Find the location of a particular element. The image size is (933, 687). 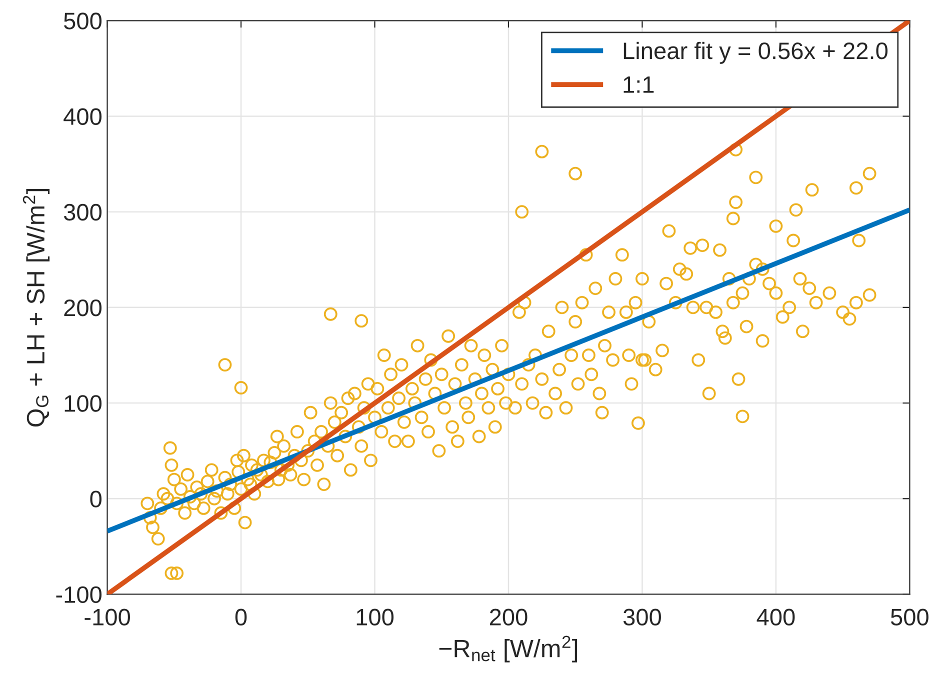

x-tick-label: 100 is located at coordinates (375, 617).